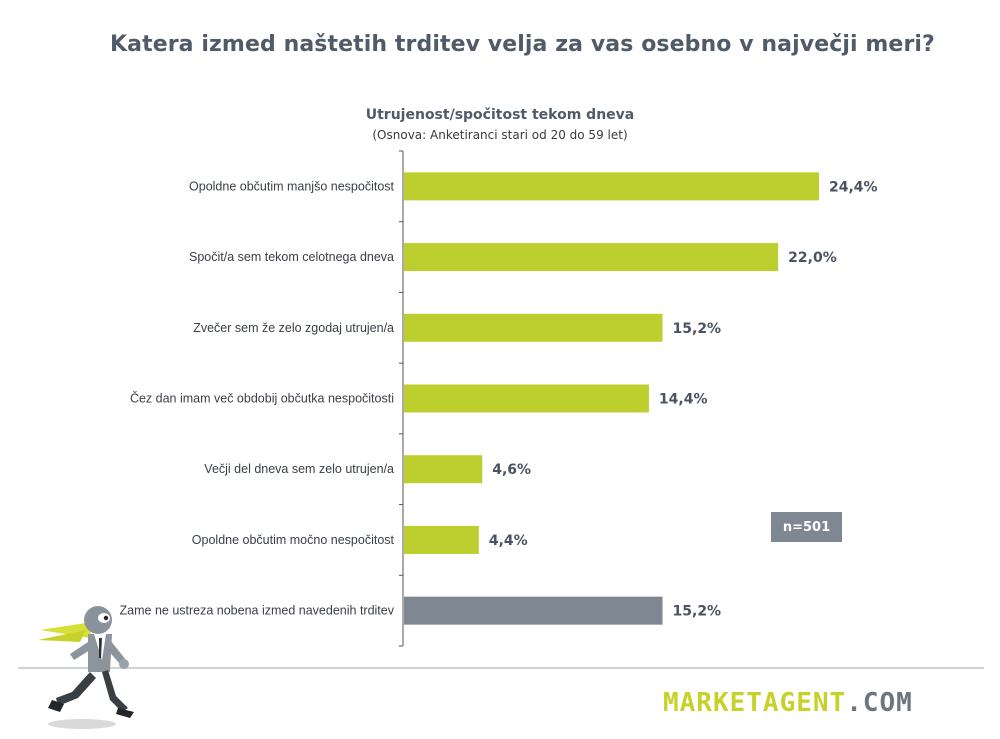  I want to click on logo-part-com: .COM, so click(879, 703).